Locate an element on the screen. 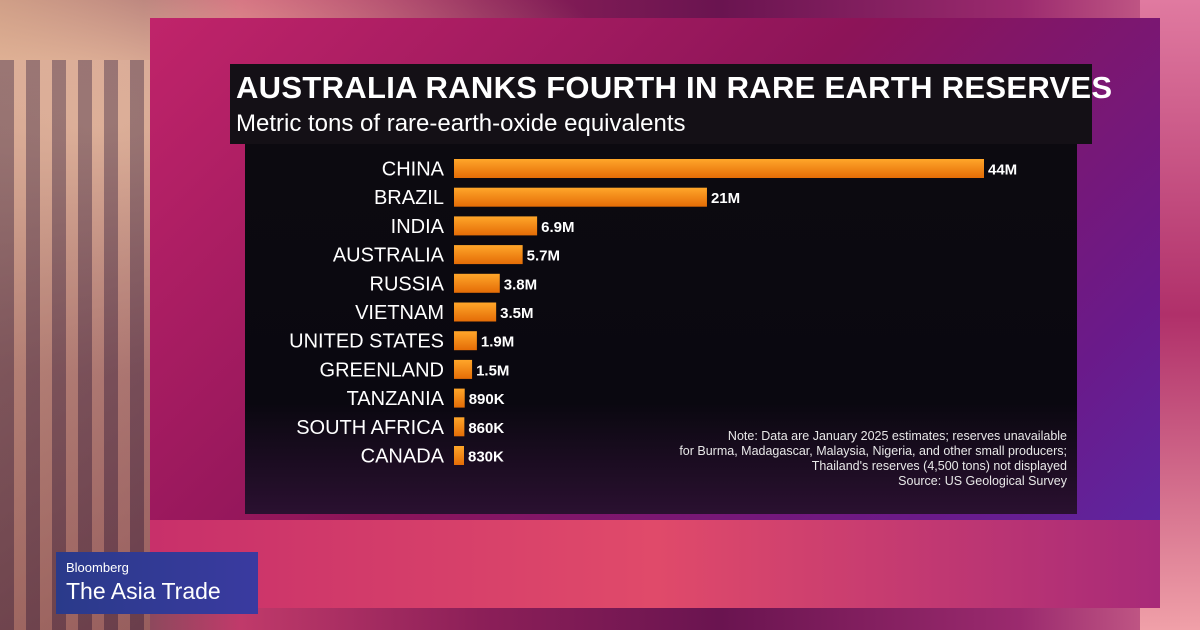 This screenshot has height=630, width=1200. network-name: Bloomberg is located at coordinates (97, 567).